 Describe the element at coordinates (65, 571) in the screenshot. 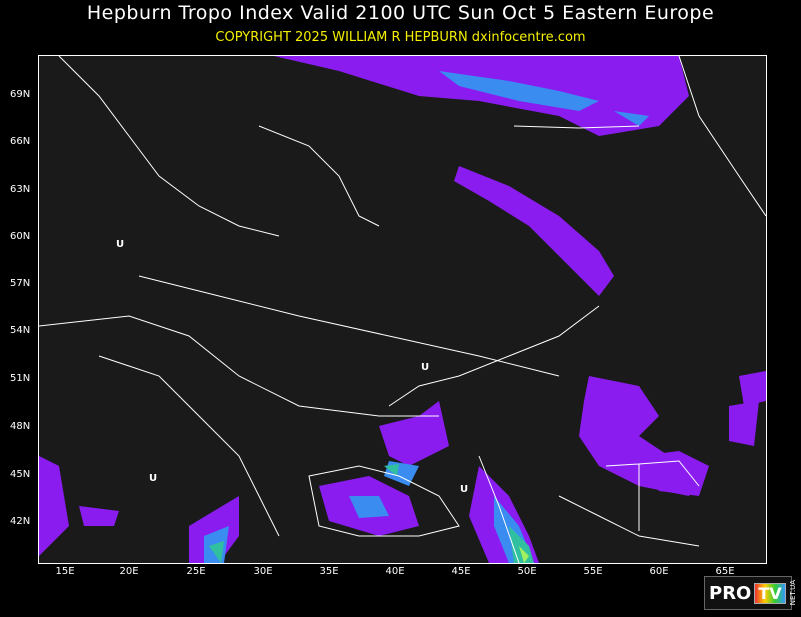

I see `lon-label: 15E` at that location.